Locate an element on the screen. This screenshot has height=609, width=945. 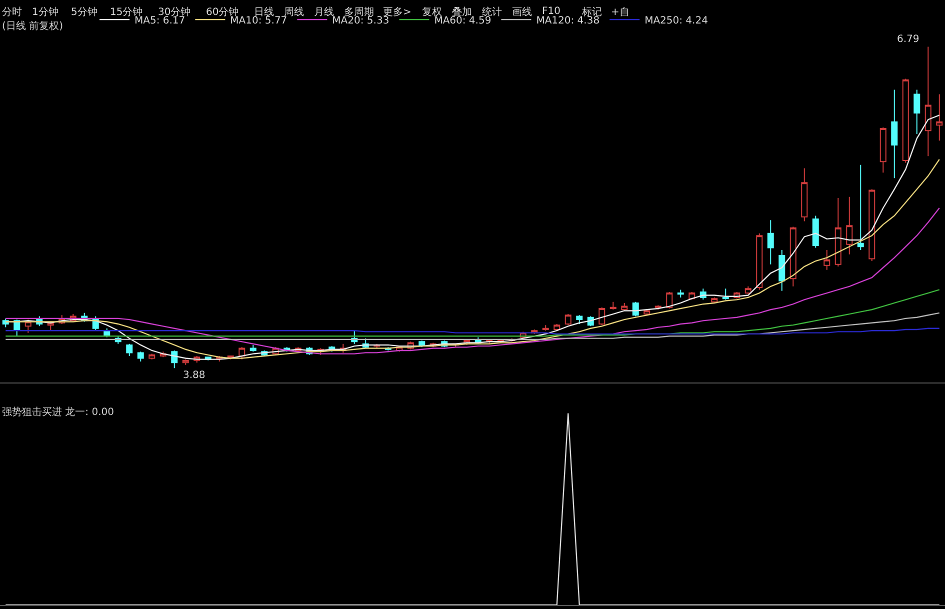
legend-label: MA5: 6.17 is located at coordinates (160, 20).